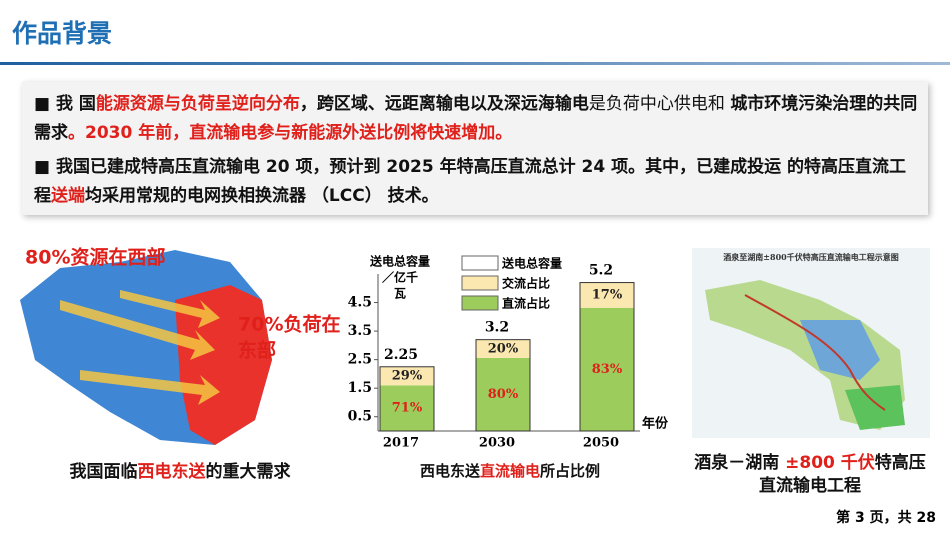 The width and height of the screenshot is (950, 535). What do you see at coordinates (65, 104) in the screenshot?
I see `text-run: ■ 我 国` at bounding box center [65, 104].